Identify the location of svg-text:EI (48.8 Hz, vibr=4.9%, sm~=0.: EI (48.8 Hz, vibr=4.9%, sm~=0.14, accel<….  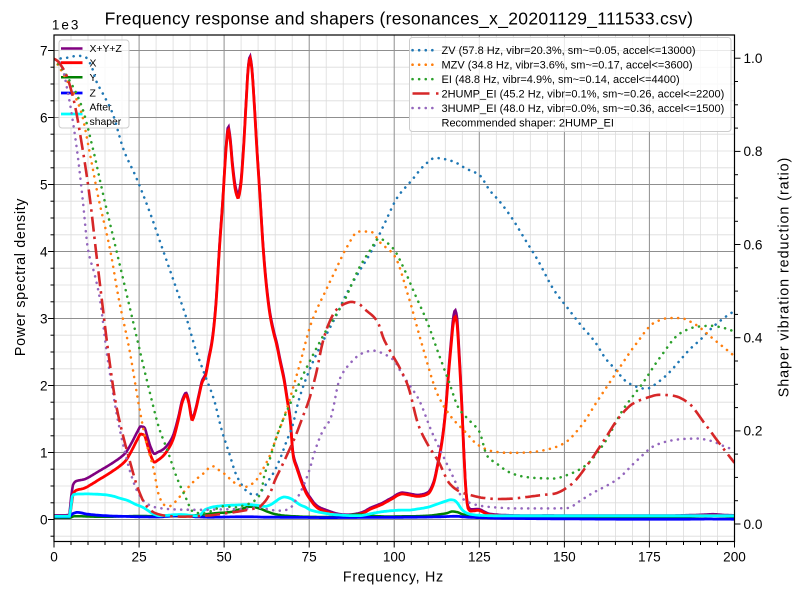
(561, 80).